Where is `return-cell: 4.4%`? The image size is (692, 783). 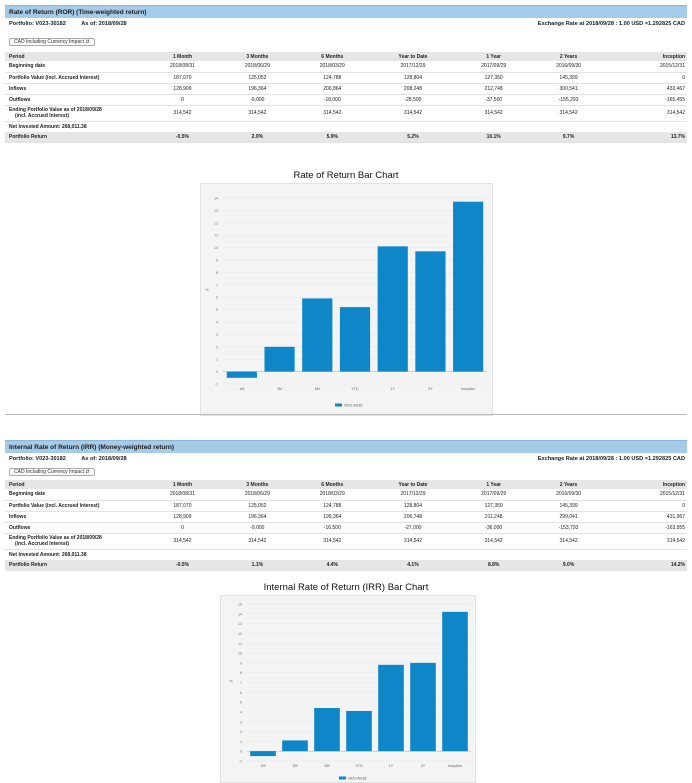 return-cell: 4.4% is located at coordinates (332, 565).